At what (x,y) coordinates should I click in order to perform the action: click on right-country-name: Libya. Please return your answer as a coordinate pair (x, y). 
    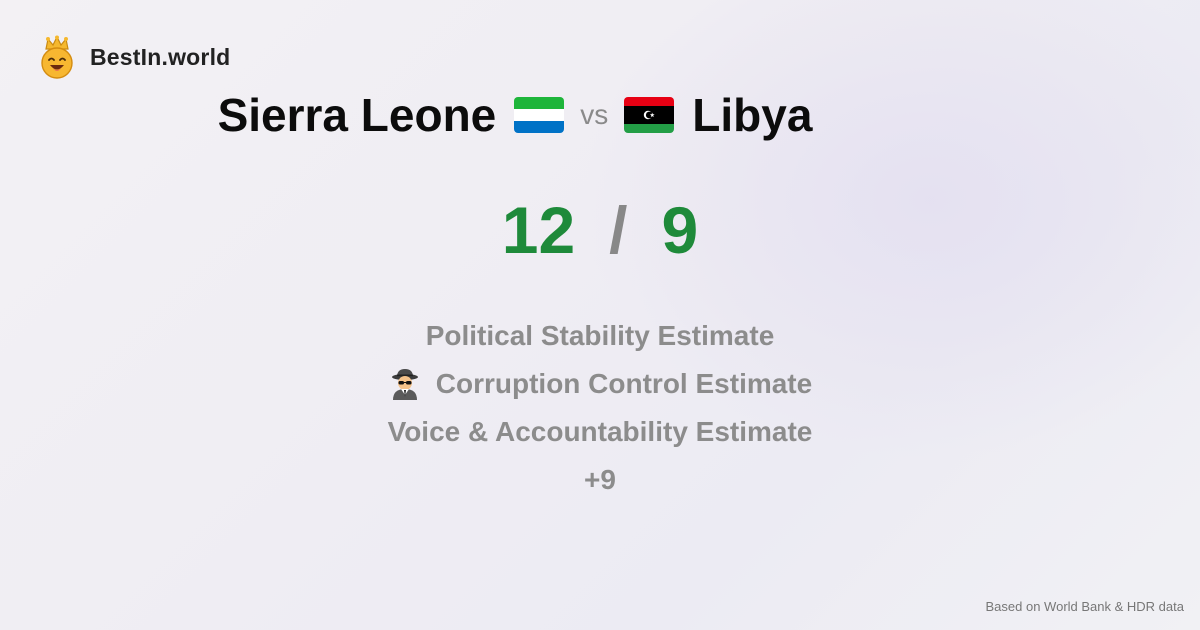
    Looking at the image, I should click on (752, 115).